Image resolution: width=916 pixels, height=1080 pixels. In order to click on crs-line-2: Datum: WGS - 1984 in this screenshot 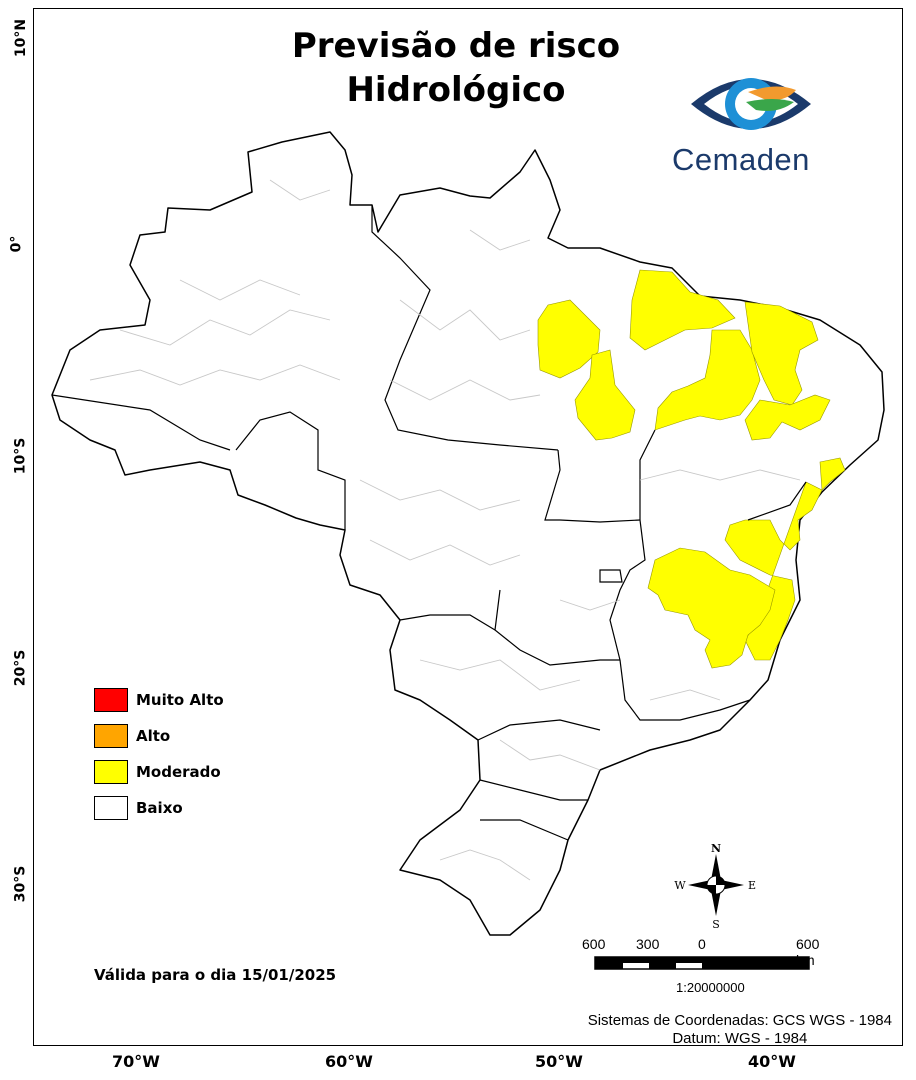, I will do `click(740, 1038)`.